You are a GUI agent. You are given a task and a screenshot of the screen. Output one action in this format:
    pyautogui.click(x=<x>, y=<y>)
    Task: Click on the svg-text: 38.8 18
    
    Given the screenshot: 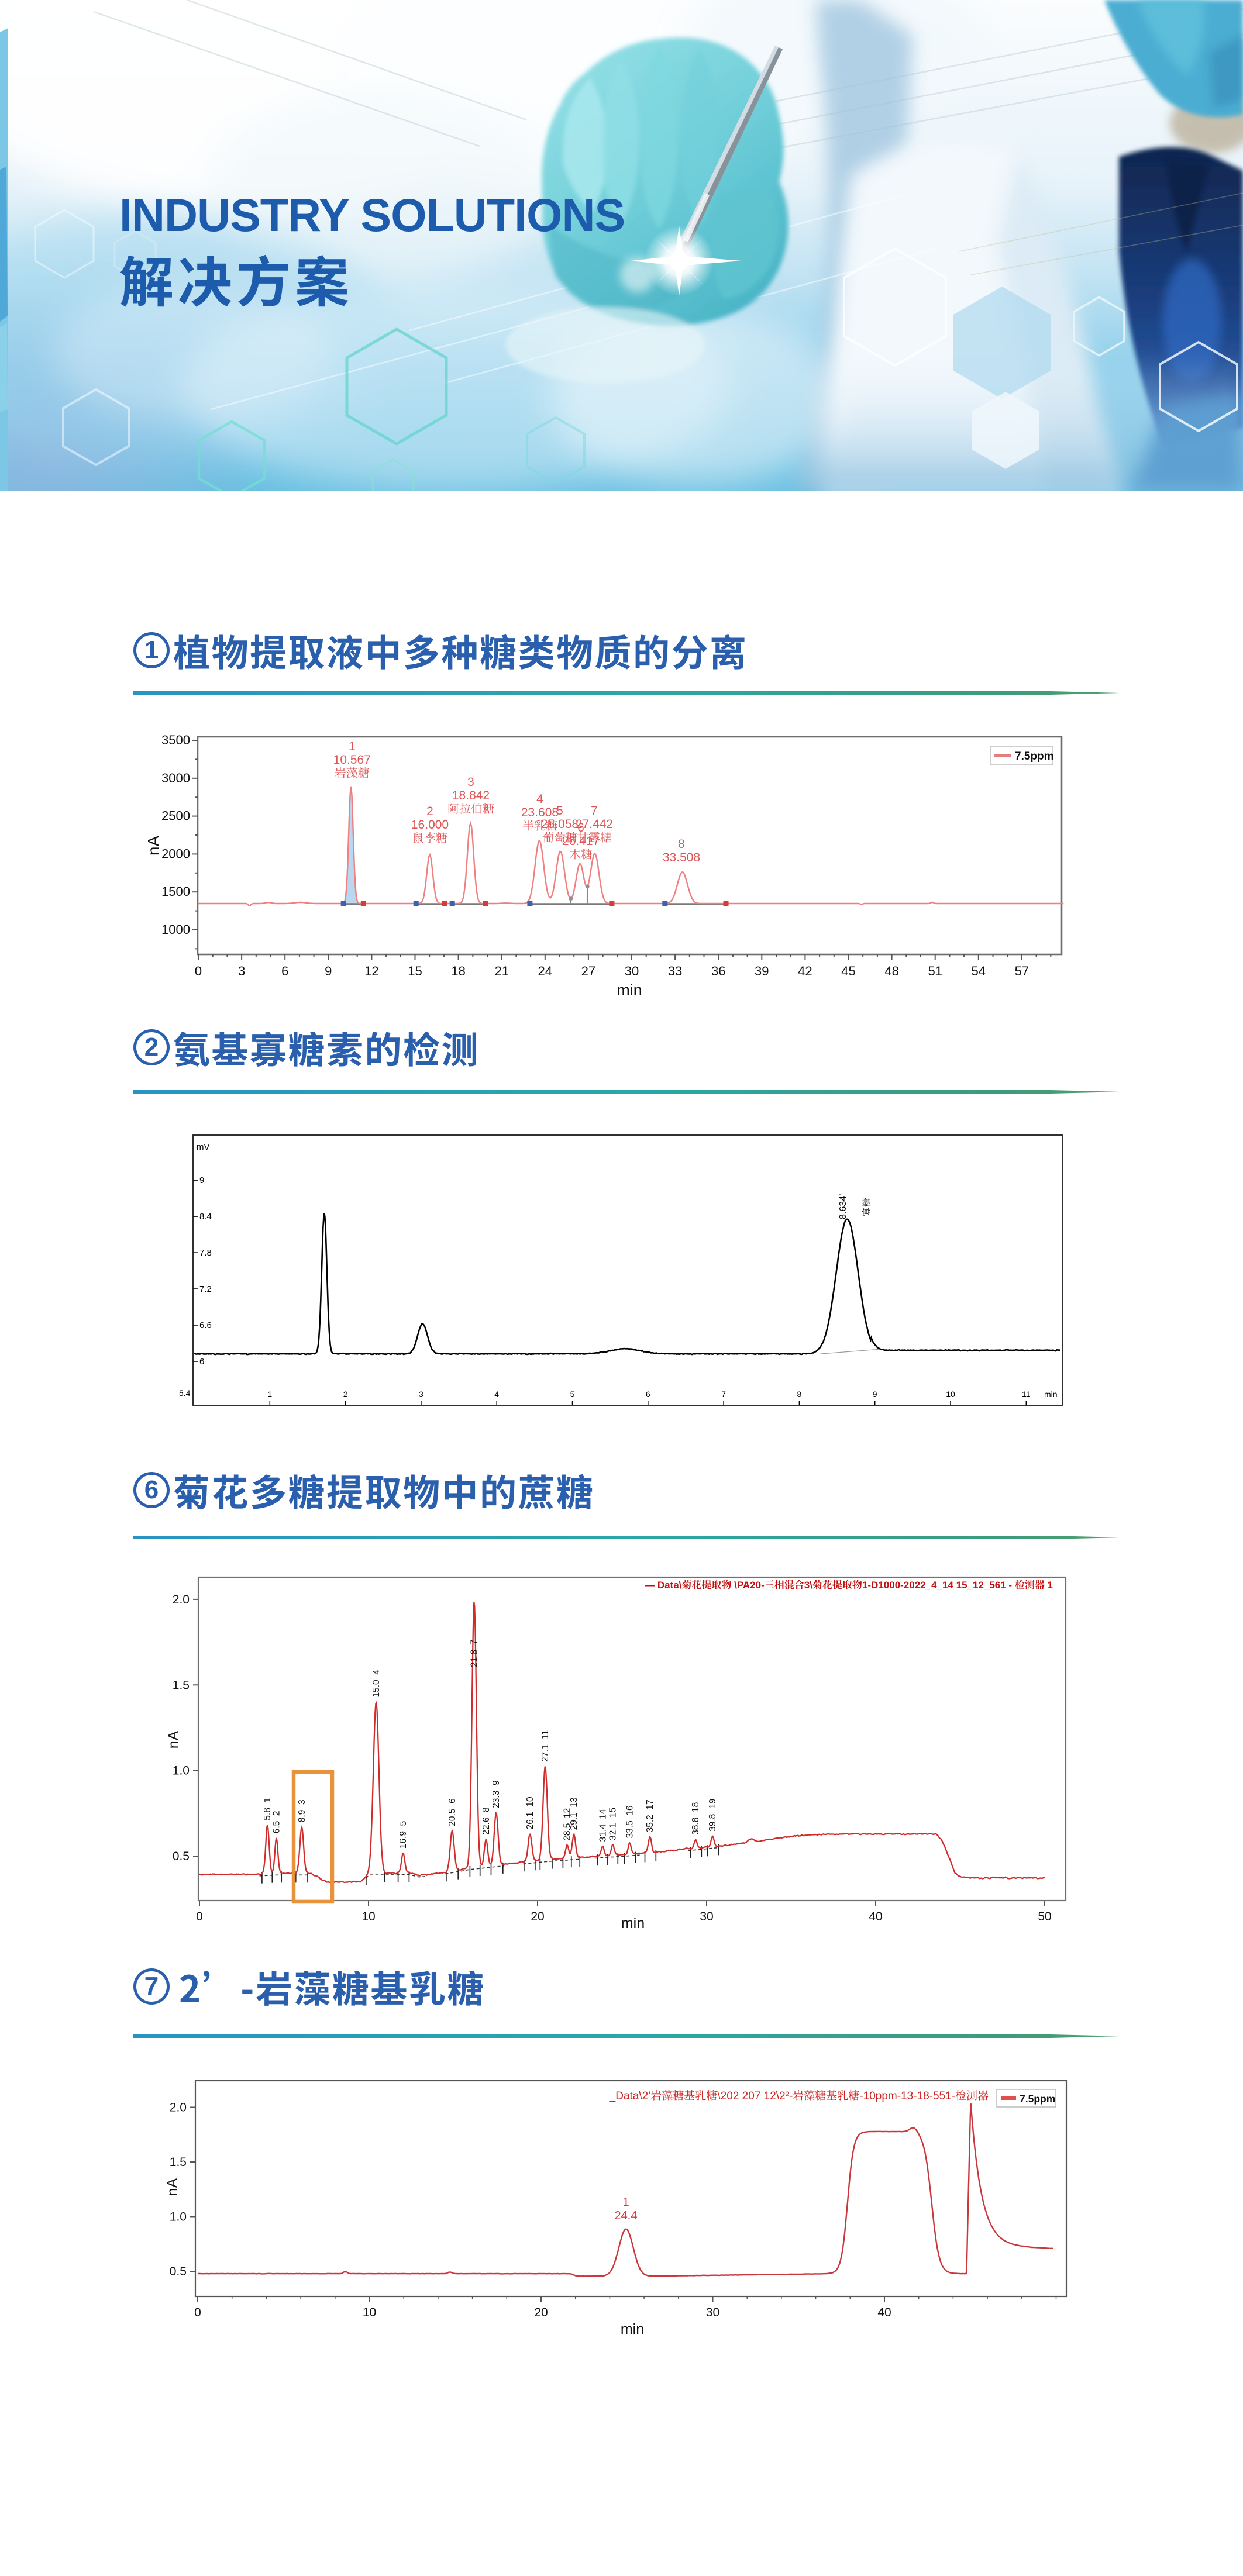 What is the action you would take?
    pyautogui.click(x=696, y=1819)
    